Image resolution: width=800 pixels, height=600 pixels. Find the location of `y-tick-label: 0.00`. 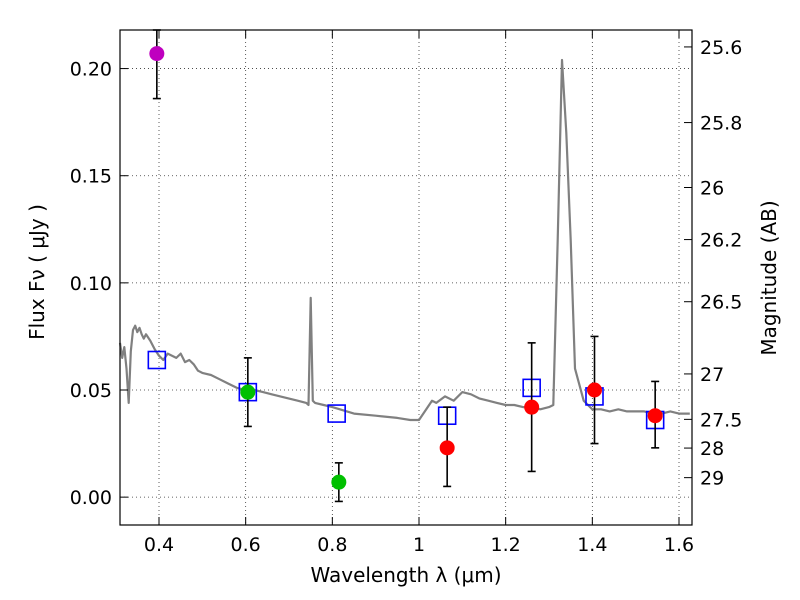

y-tick-label: 0.00 is located at coordinates (91, 498).